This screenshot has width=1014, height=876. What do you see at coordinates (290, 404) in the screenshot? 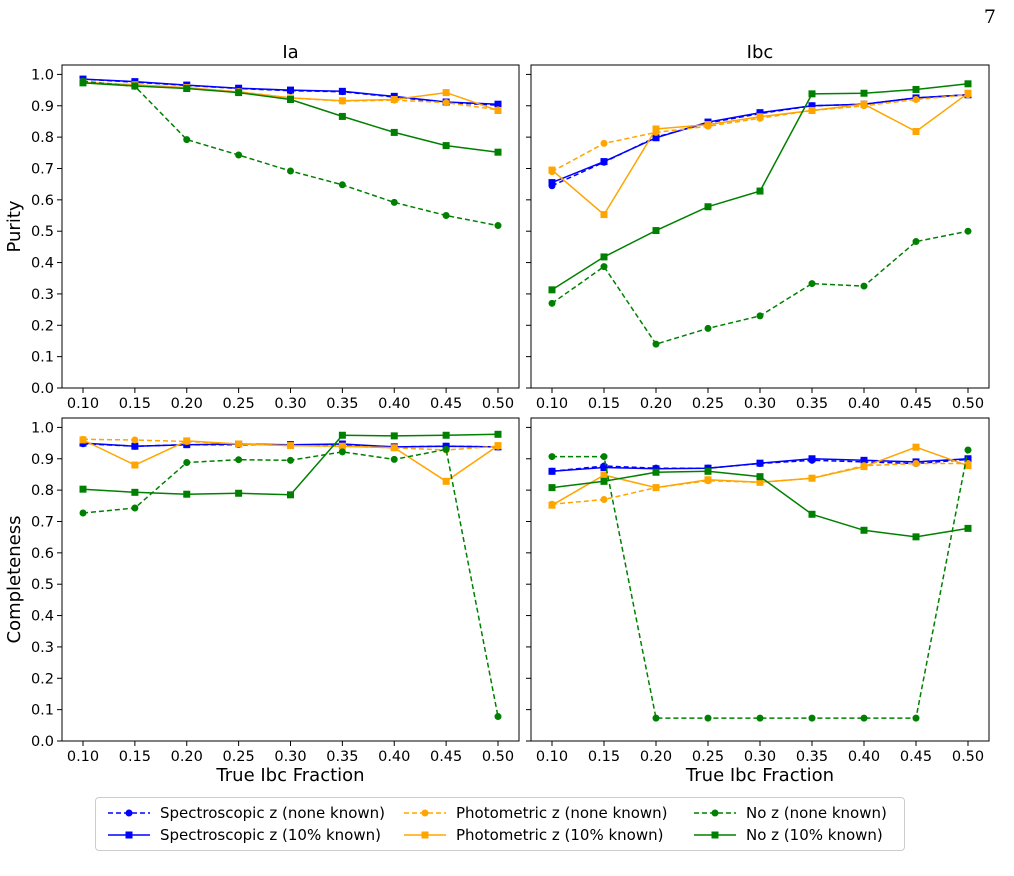
I see `x-tick-label: 0.30` at bounding box center [290, 404].